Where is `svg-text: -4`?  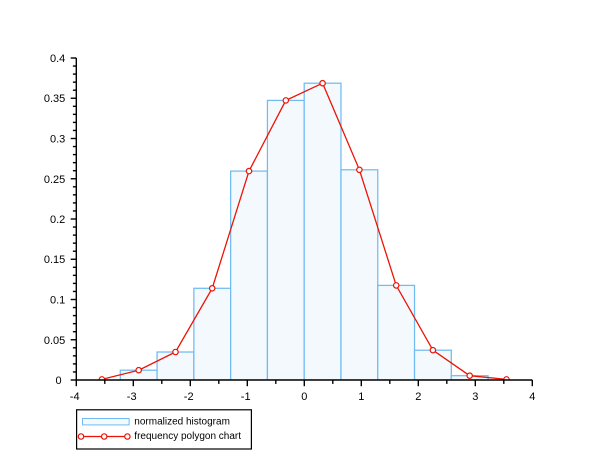
svg-text: -4 is located at coordinates (75, 397).